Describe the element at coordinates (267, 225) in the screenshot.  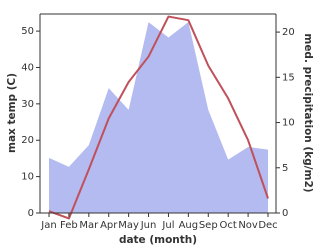
I see `x-tick-label: Dec` at that location.